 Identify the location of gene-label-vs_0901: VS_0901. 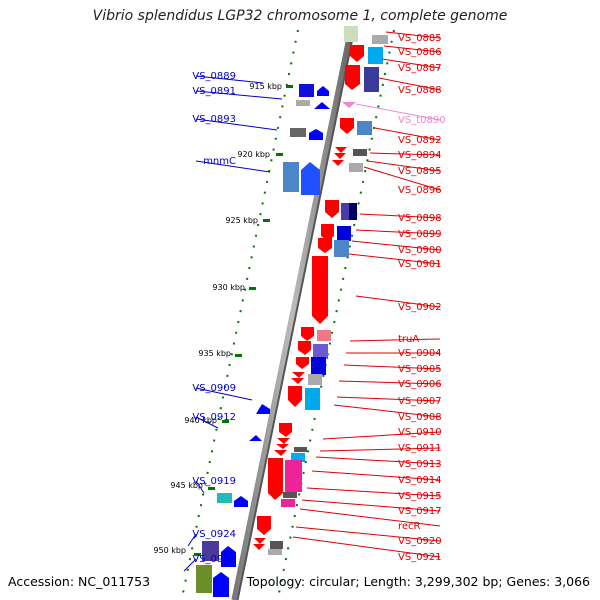
(420, 264).